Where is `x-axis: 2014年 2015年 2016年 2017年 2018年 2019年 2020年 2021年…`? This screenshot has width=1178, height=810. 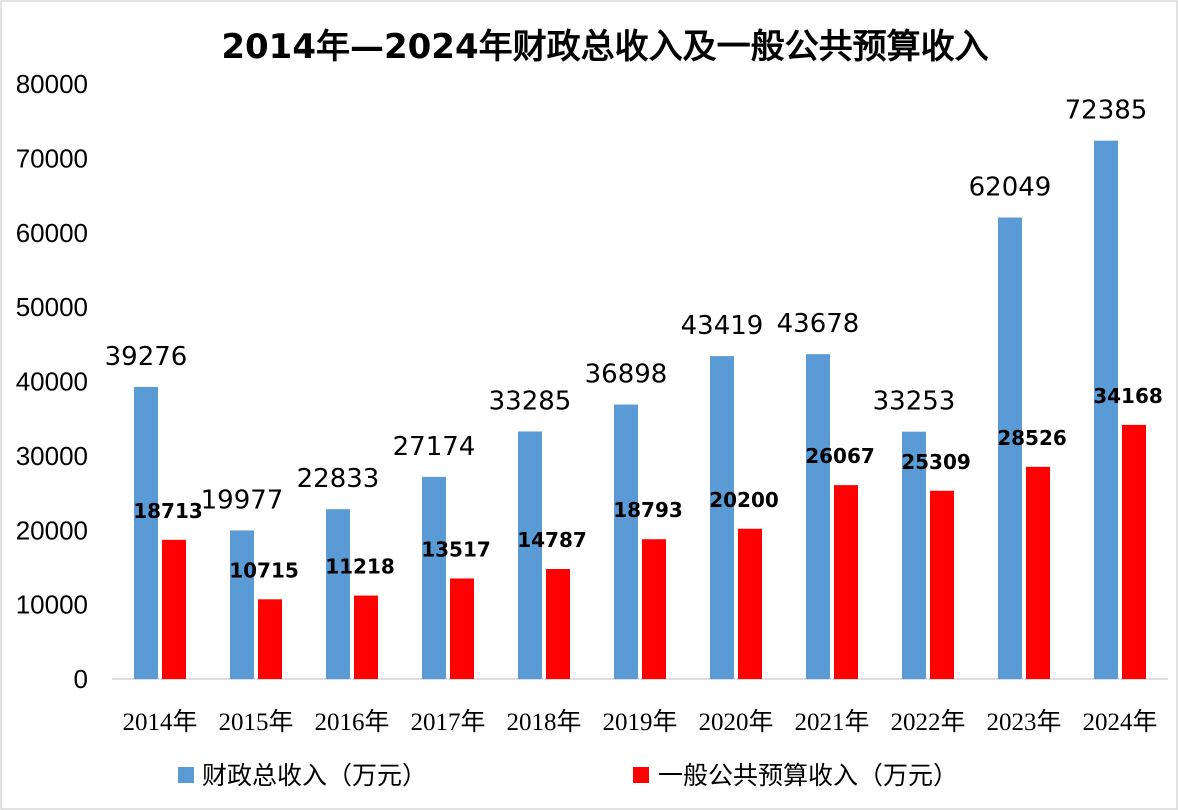
x-axis: 2014年 2015年 2016年 2017年 2018年 2019年 2020年 2021年… is located at coordinates (640, 707).